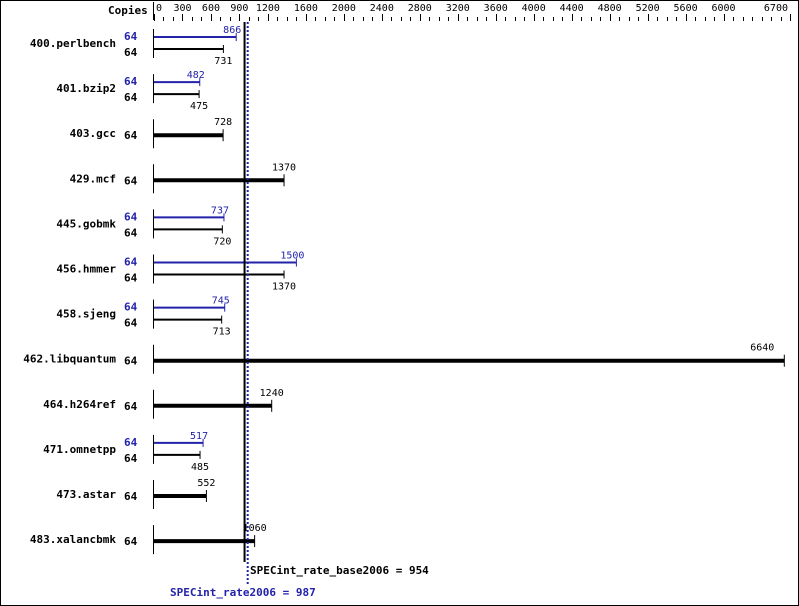  What do you see at coordinates (79, 449) in the screenshot?
I see `benchmark-label: 471.omnetpp` at bounding box center [79, 449].